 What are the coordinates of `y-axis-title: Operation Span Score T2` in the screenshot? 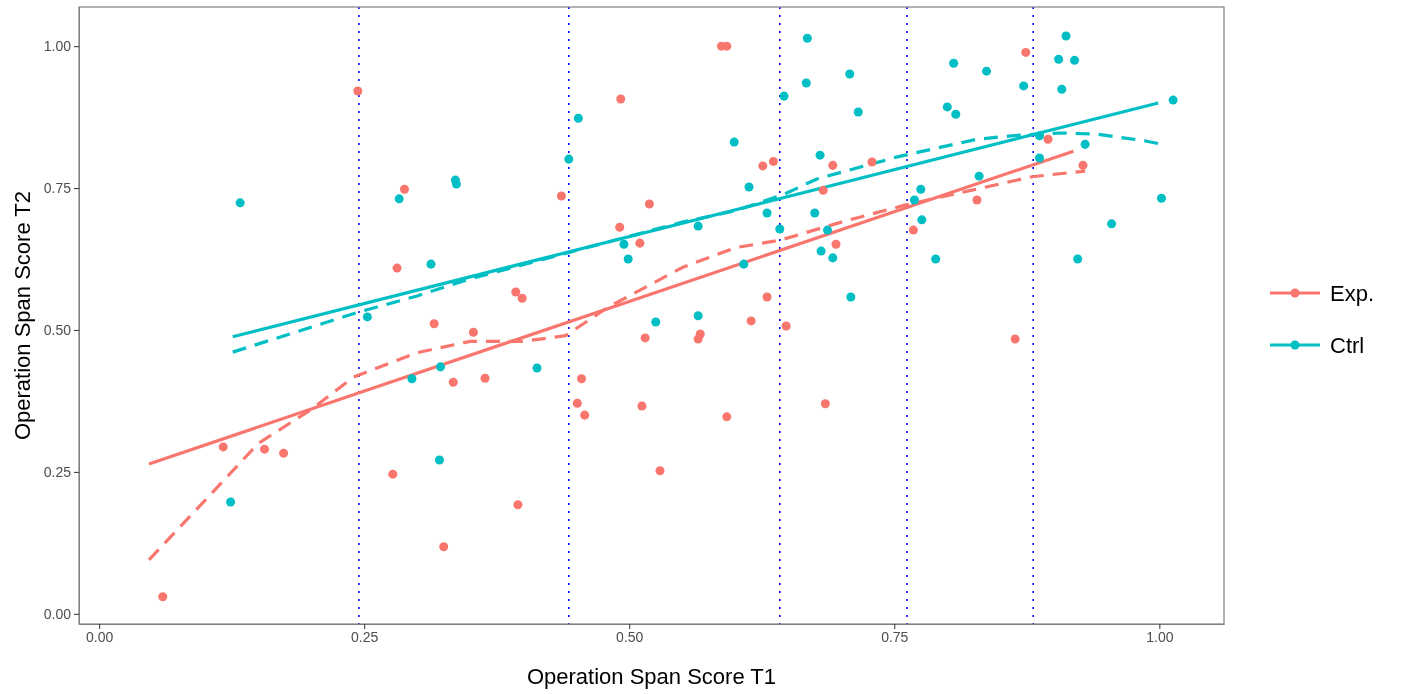 It's located at (22, 315).